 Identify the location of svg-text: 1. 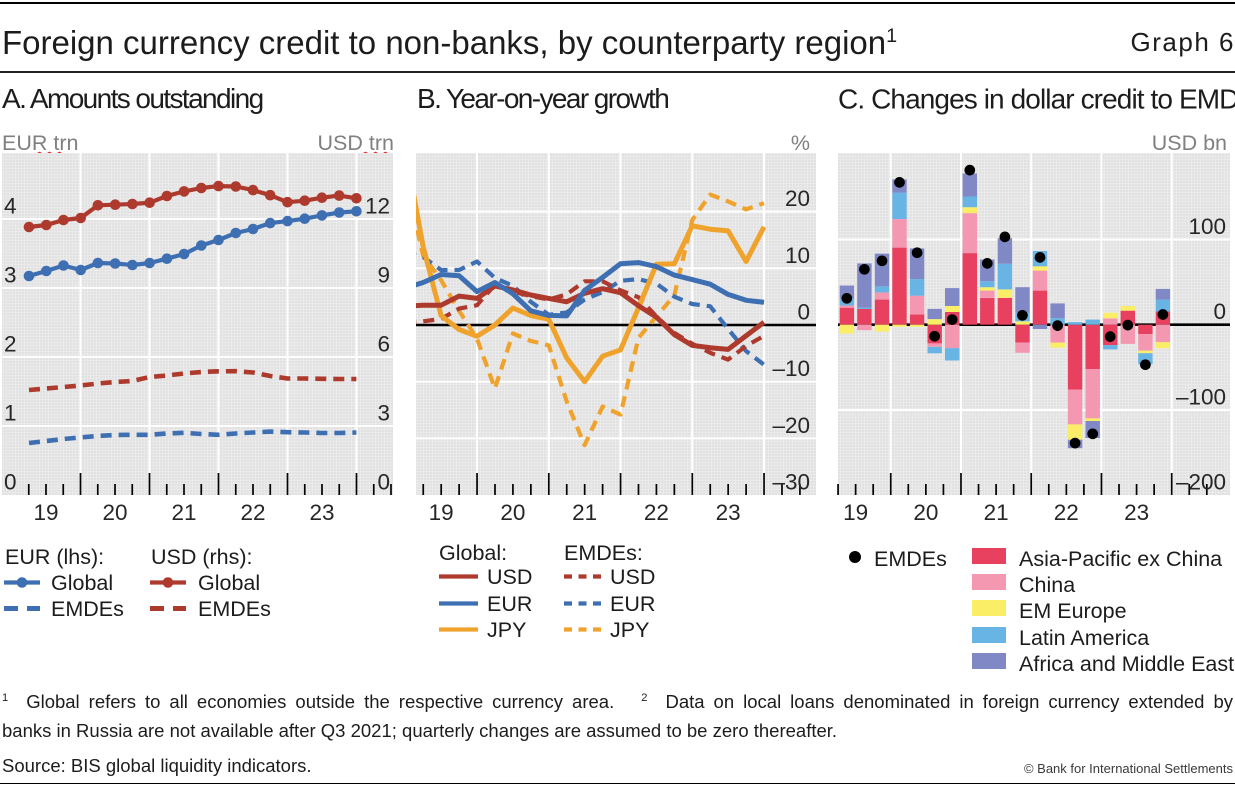
(10, 413).